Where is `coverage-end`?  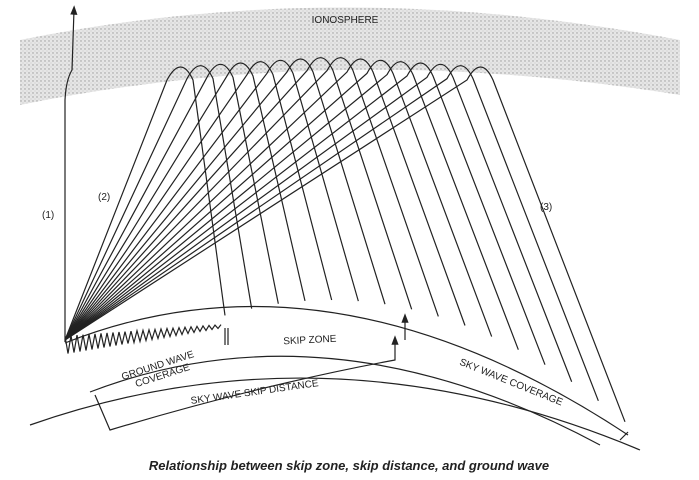 coverage-end is located at coordinates (624, 436).